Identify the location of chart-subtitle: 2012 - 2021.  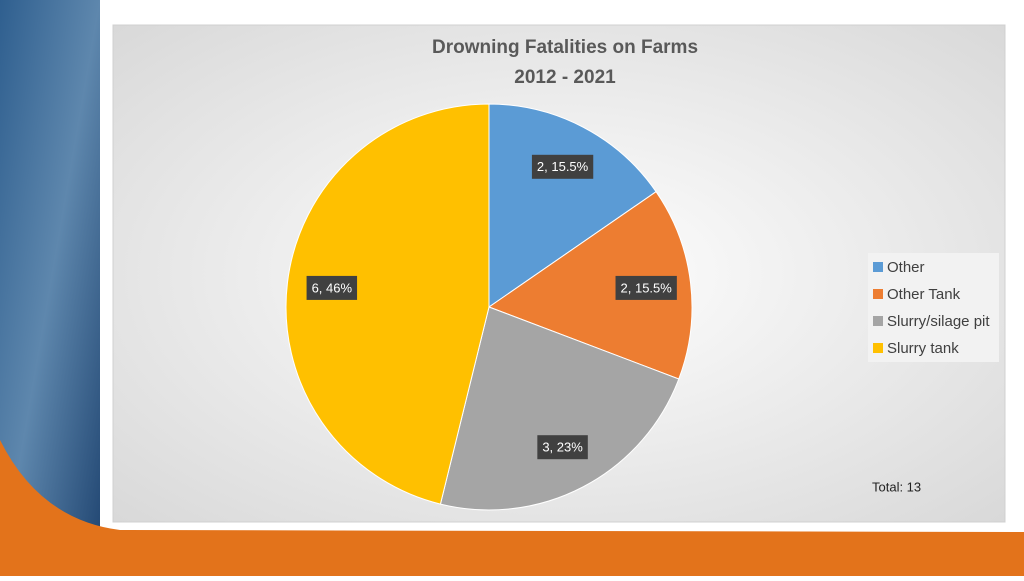
(565, 77).